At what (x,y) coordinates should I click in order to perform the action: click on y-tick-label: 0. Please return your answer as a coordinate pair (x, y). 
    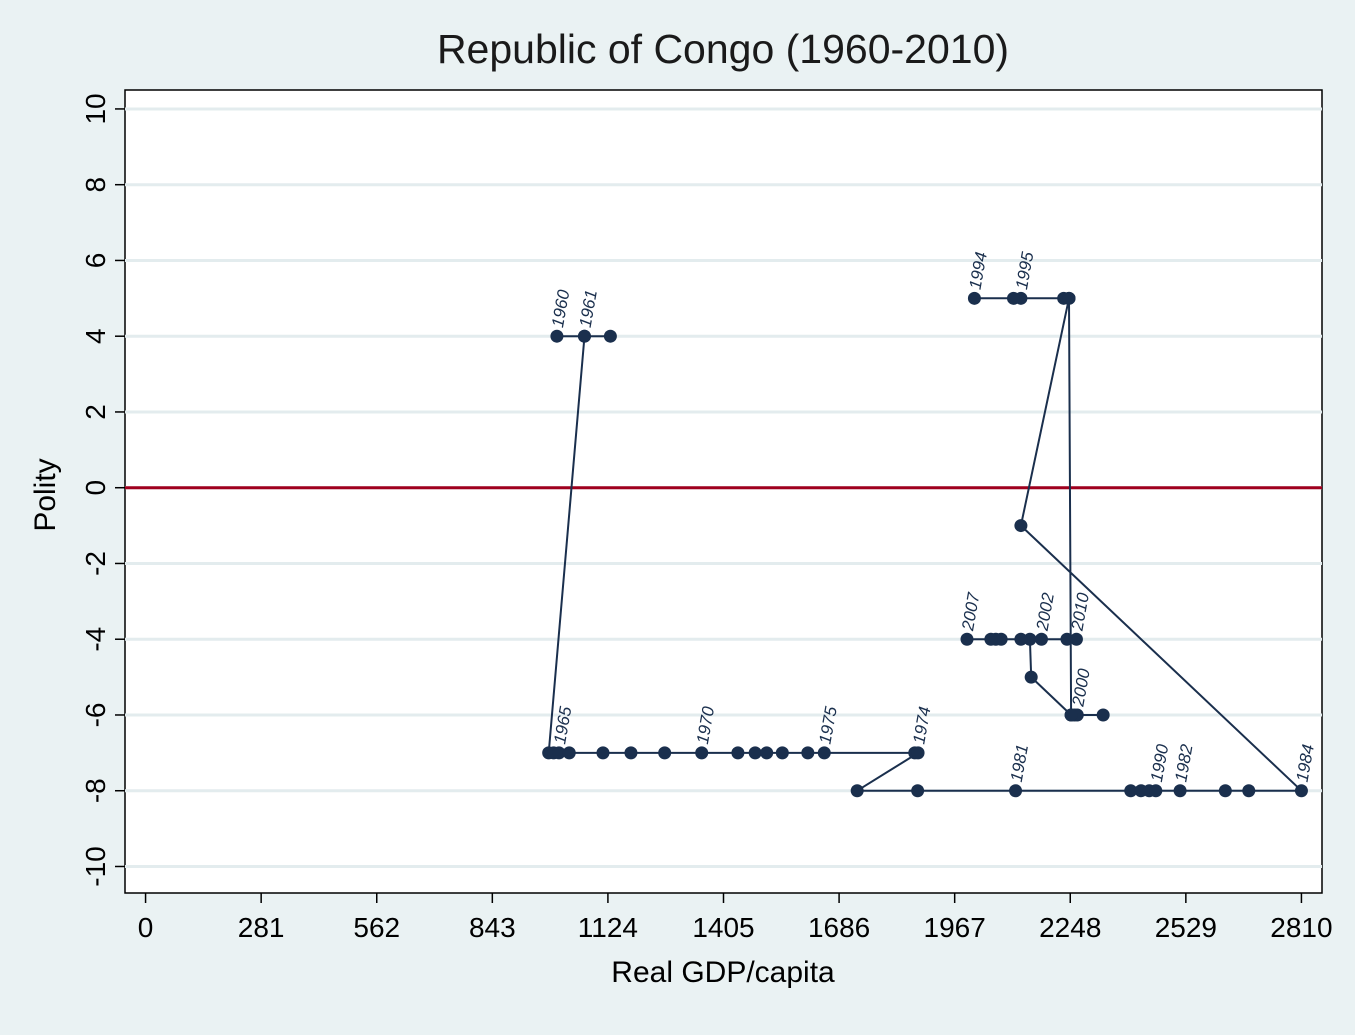
    Looking at the image, I should click on (95, 488).